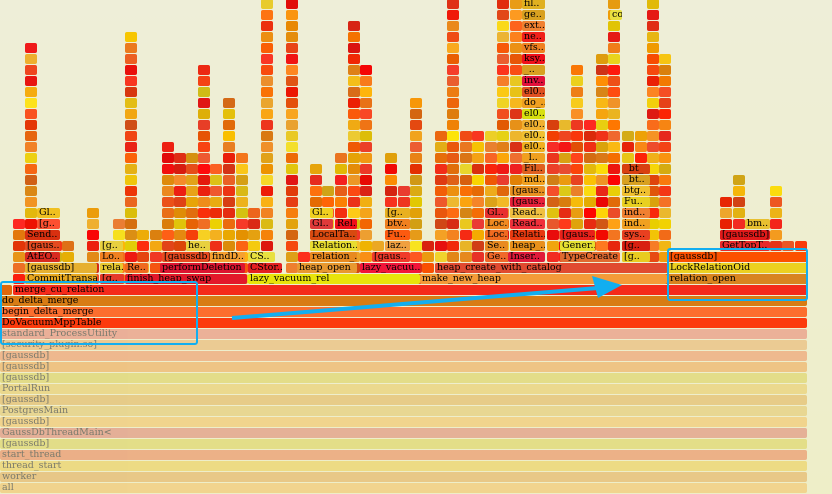 The width and height of the screenshot is (832, 494). I want to click on stack-frame: findD.., so click(227, 257).